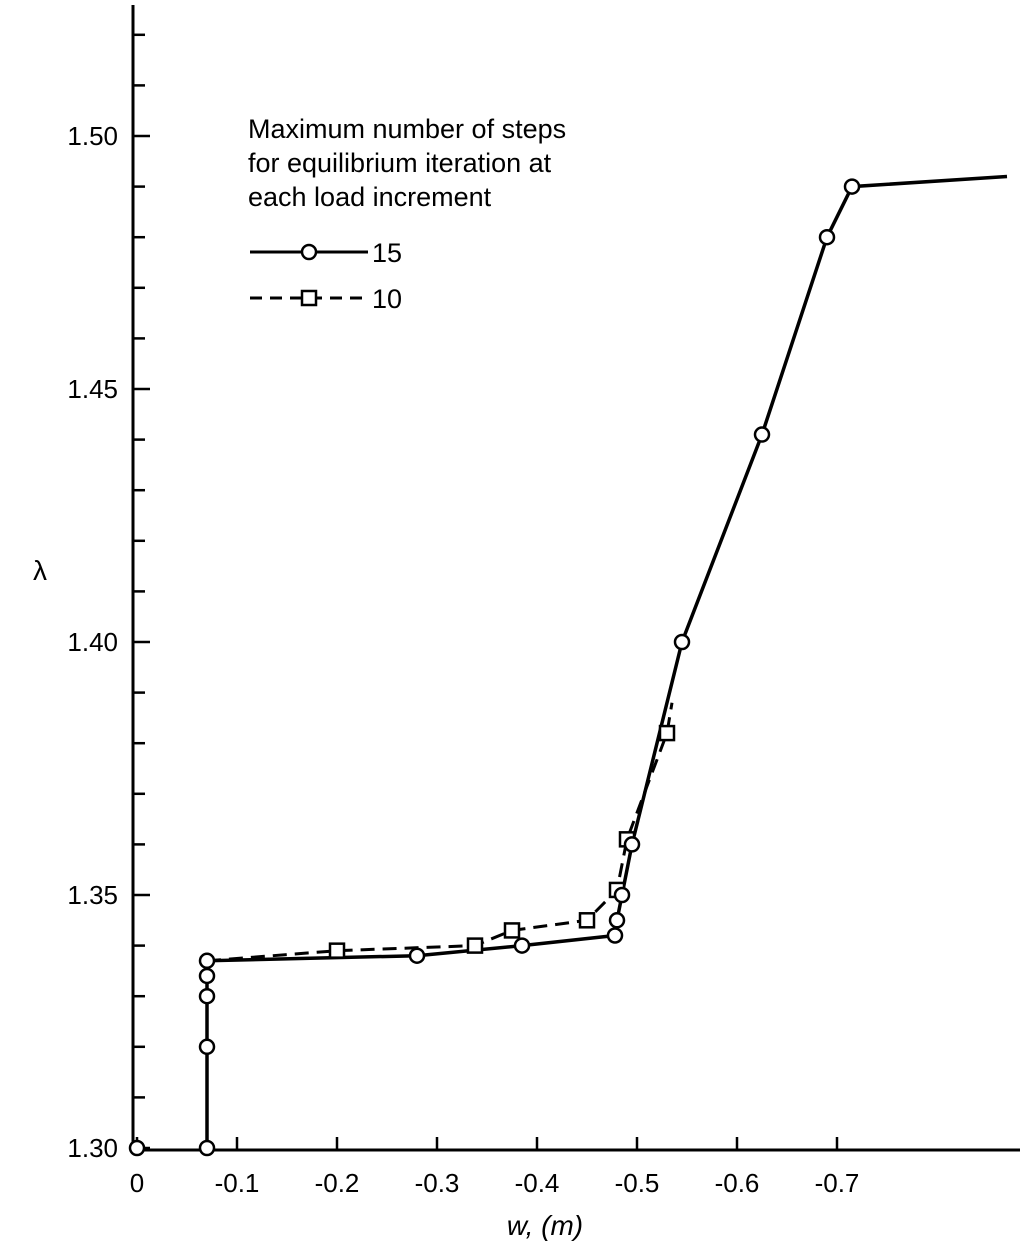 The height and width of the screenshot is (1246, 1034). Describe the element at coordinates (387, 253) in the screenshot. I see `legend-label-15: 15` at that location.